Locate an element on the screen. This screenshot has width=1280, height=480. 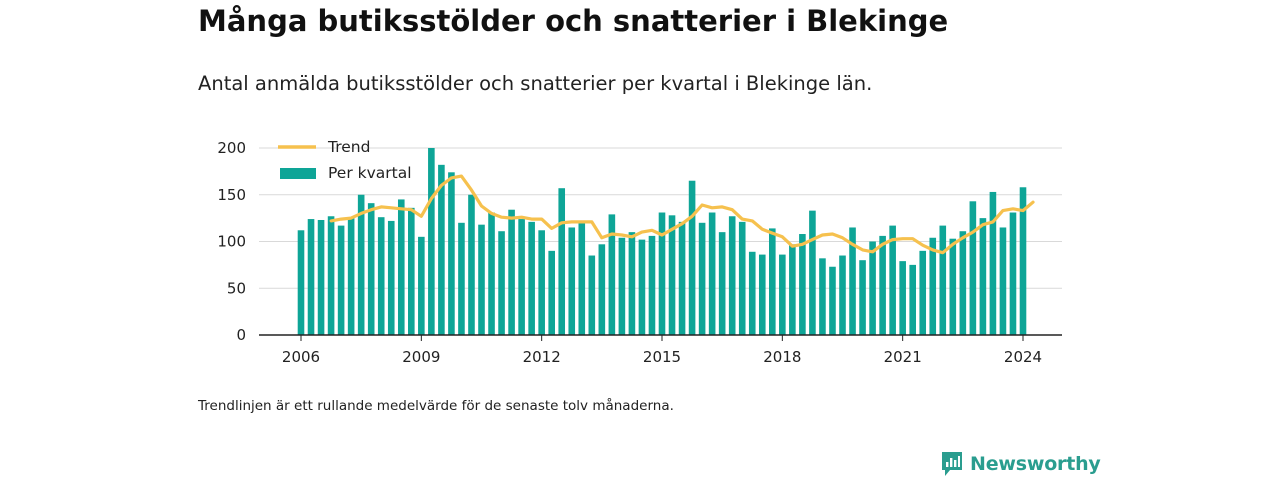
legend-label-bar: Per kvartal is located at coordinates (370, 173).